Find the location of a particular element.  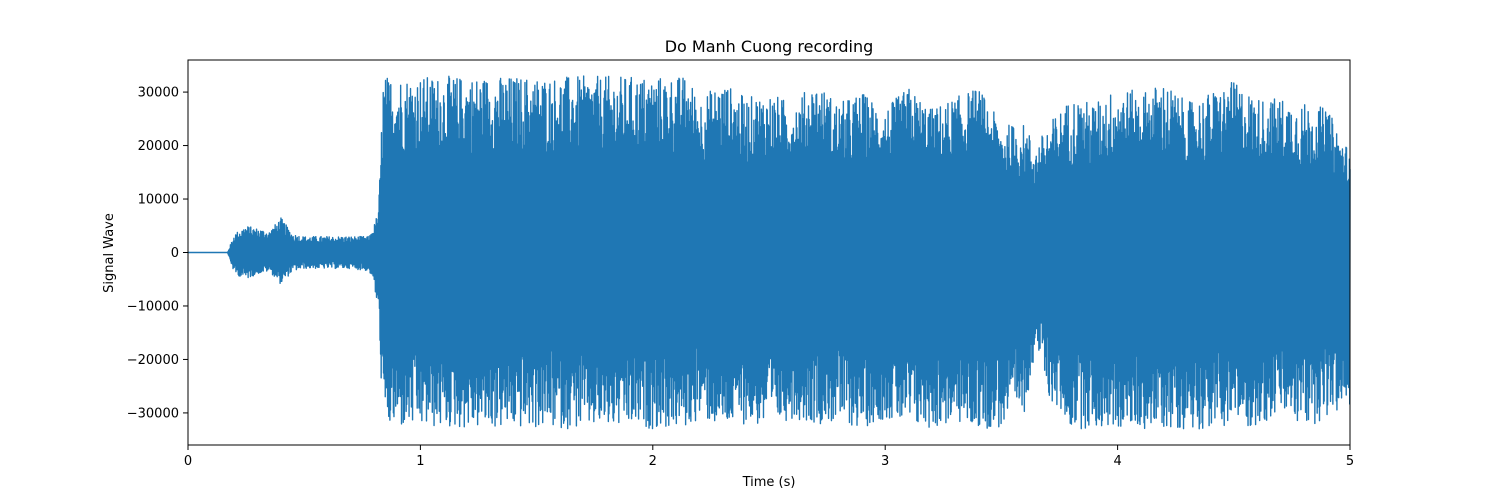

x-tick-label: 1 is located at coordinates (420, 461).